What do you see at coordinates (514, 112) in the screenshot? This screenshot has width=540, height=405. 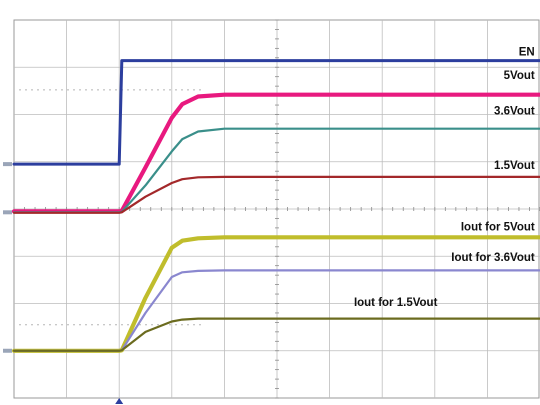 I see `series-label: 3.6Vout` at bounding box center [514, 112].